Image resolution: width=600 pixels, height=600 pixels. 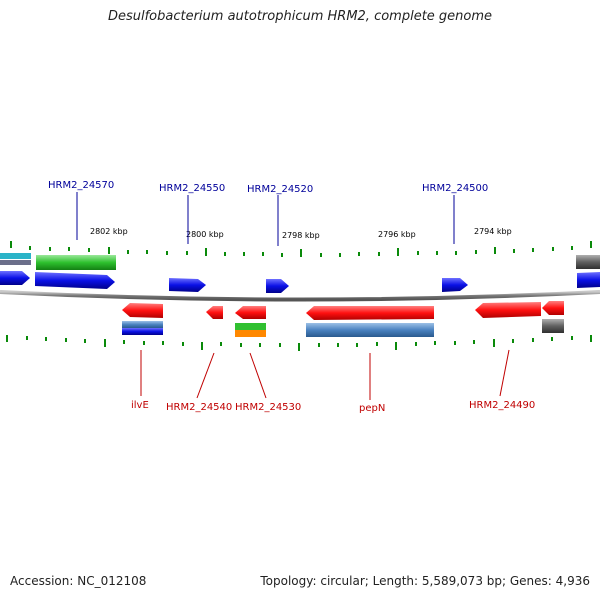 I want to click on forward-features, so click(x=300, y=261).